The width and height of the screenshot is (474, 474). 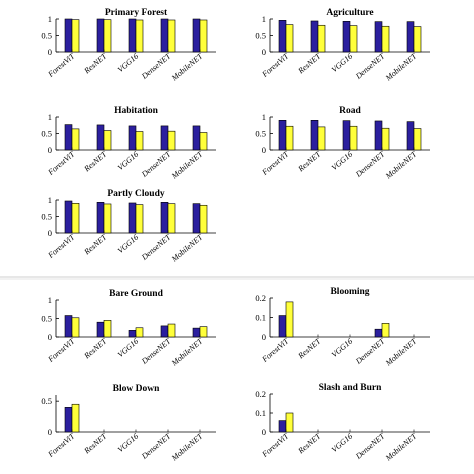 I want to click on panel-title: Slash and Burn, so click(x=351, y=388).